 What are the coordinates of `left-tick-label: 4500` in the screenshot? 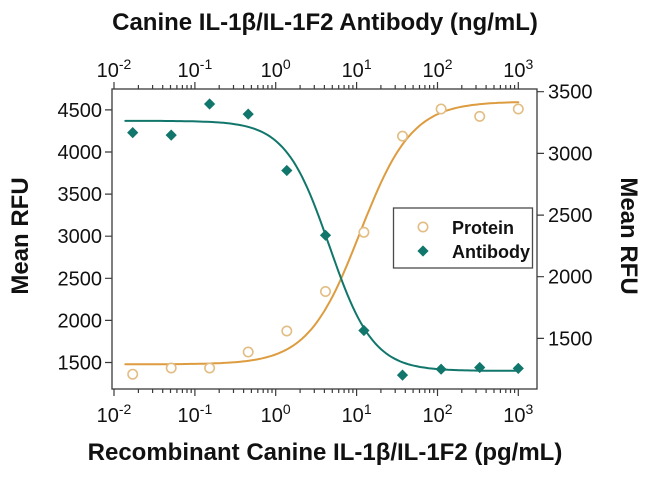 It's located at (80, 111).